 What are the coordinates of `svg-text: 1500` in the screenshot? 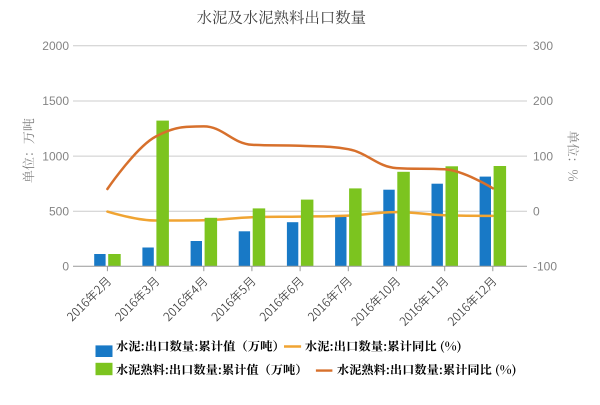 It's located at (55, 101).